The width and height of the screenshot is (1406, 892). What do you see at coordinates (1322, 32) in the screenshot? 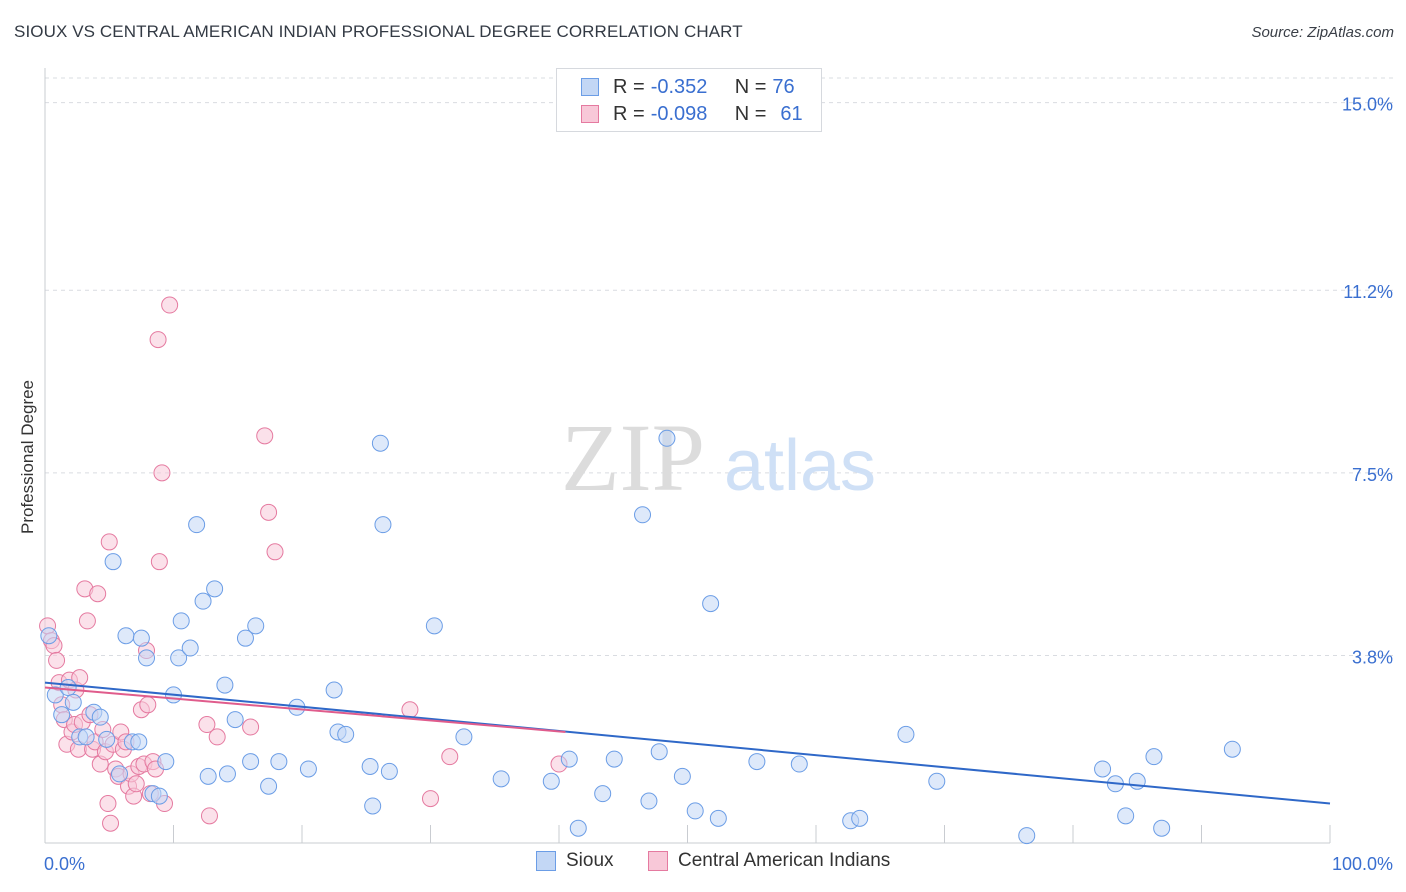
I see `source-label: Source: ZipAtlas.com` at bounding box center [1322, 32].